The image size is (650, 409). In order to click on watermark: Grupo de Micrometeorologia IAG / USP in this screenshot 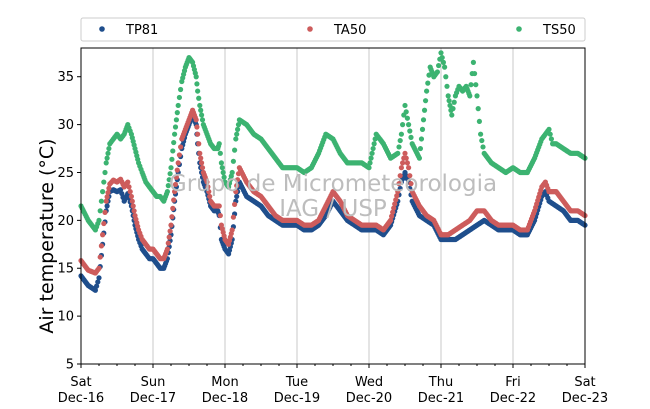, I will do `click(333, 196)`.